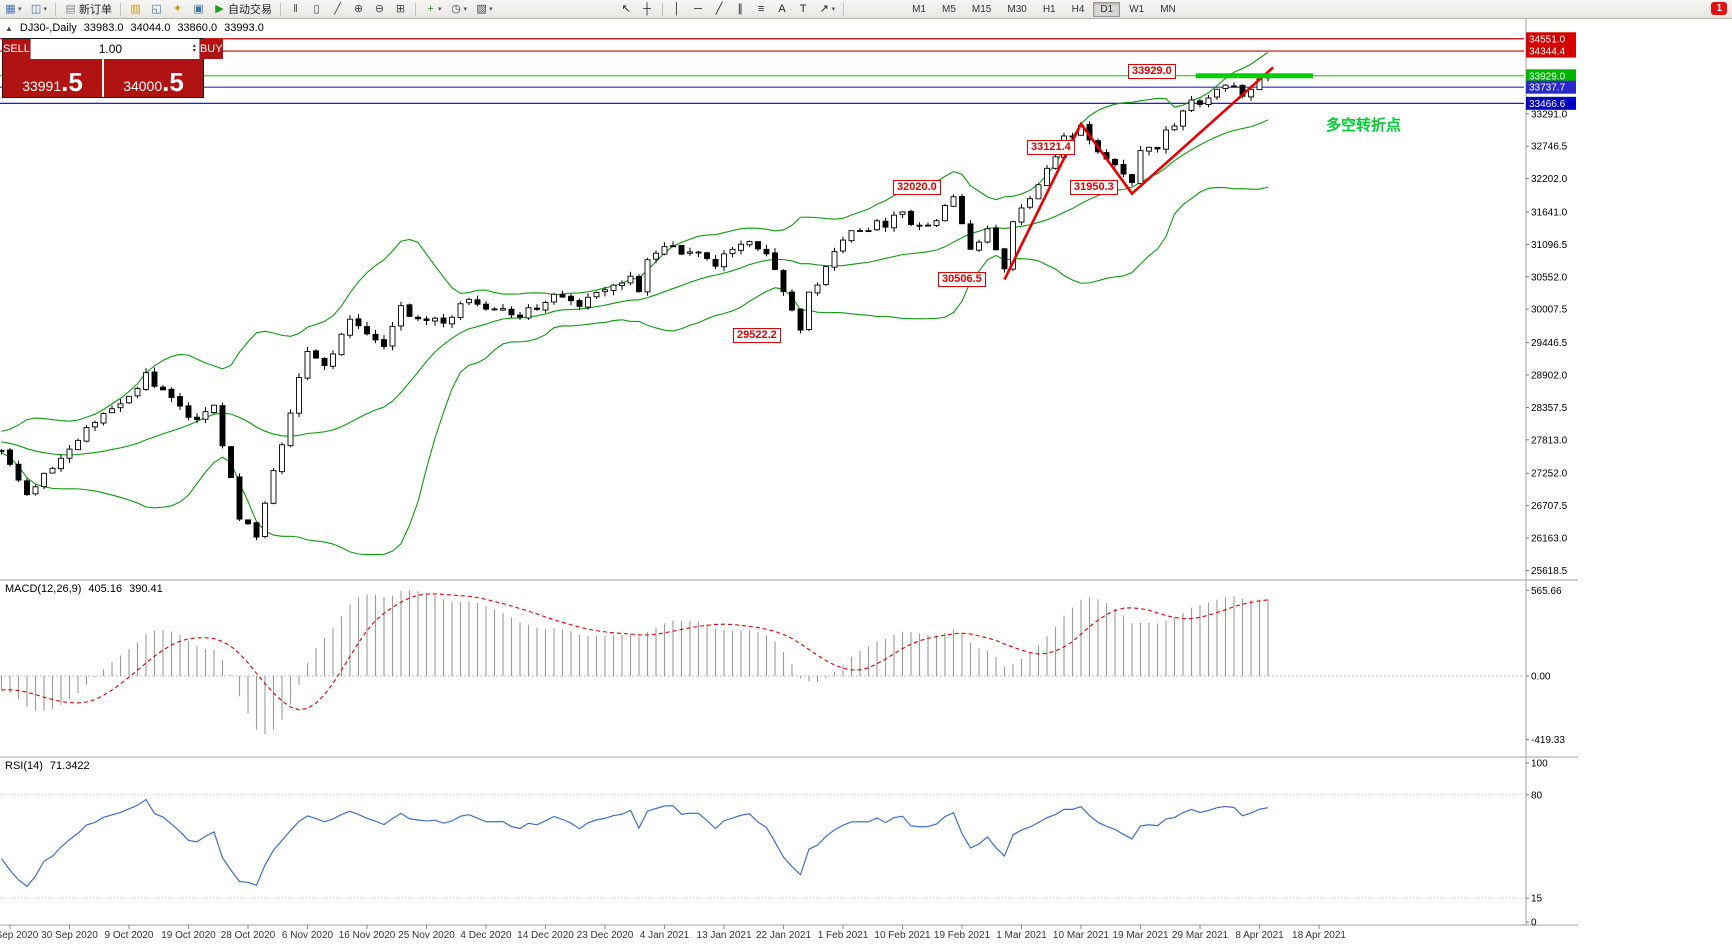  What do you see at coordinates (103, 28) in the screenshot?
I see `open-value: 33983.0` at bounding box center [103, 28].